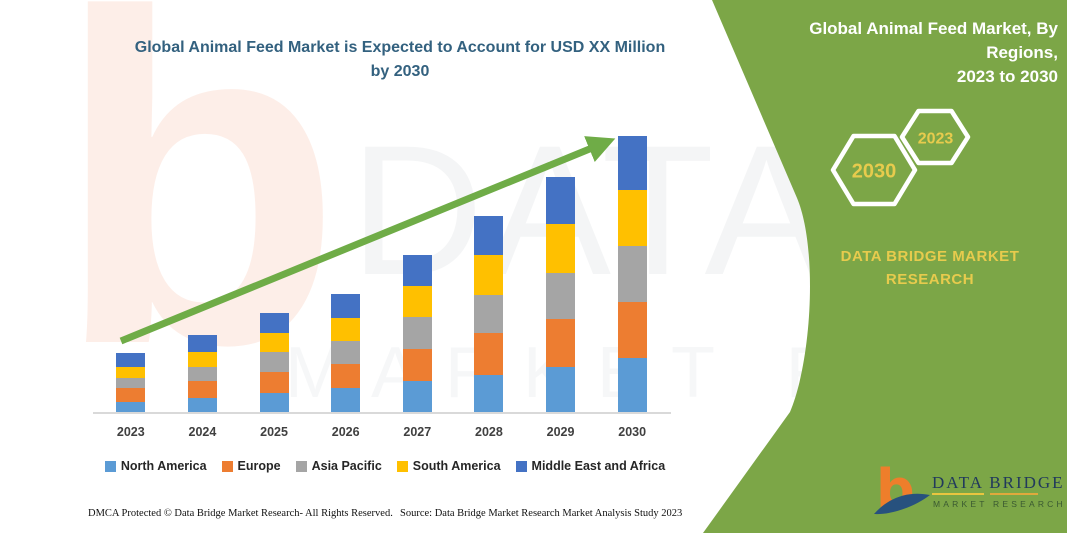 This screenshot has width=1067, height=533. What do you see at coordinates (560, 432) in the screenshot?
I see `x-axis-label: 2029` at bounding box center [560, 432].